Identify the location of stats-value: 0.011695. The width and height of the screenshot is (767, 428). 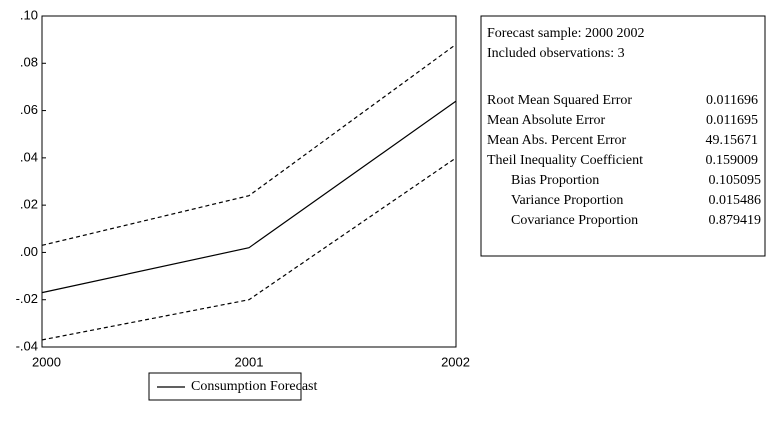
(732, 120).